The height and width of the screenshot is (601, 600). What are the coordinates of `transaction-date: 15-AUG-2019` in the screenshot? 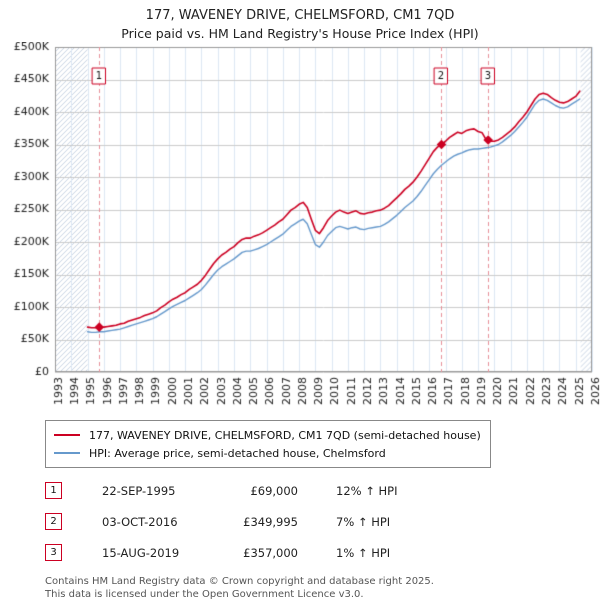 It's located at (141, 552).